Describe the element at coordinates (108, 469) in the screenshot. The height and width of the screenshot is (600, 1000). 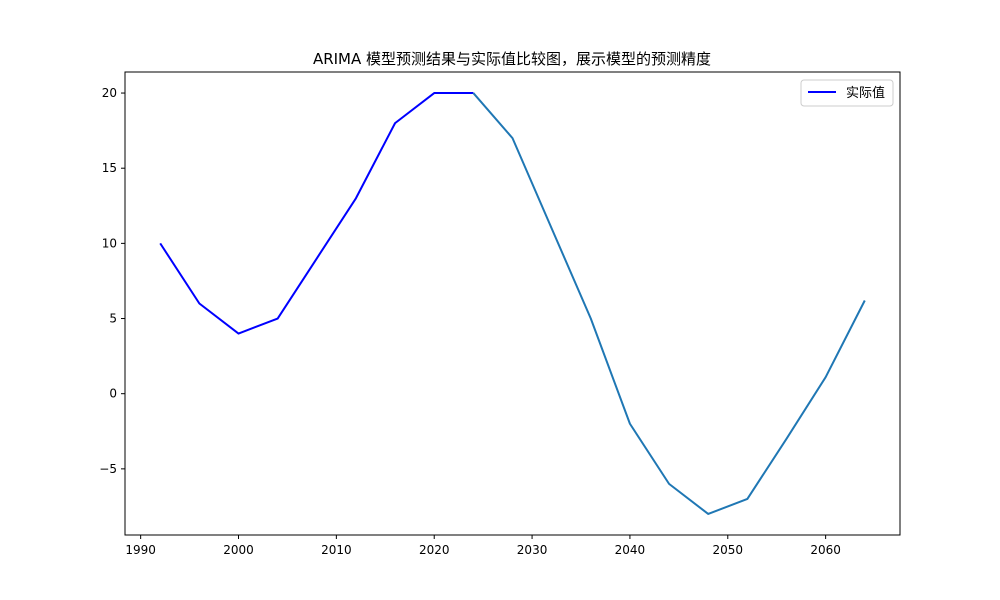
I see `y-tick-label: −5` at that location.